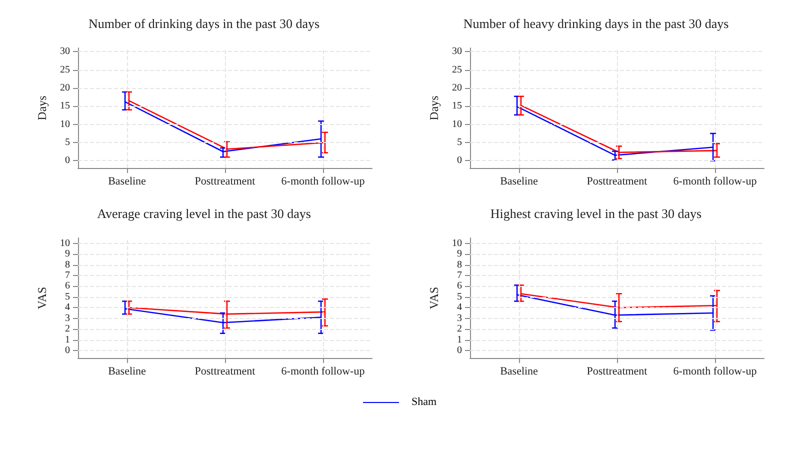 Image resolution: width=800 pixels, height=450 pixels. Describe the element at coordinates (204, 213) in the screenshot. I see `chart-title: Average craving level in the past 30 days` at that location.